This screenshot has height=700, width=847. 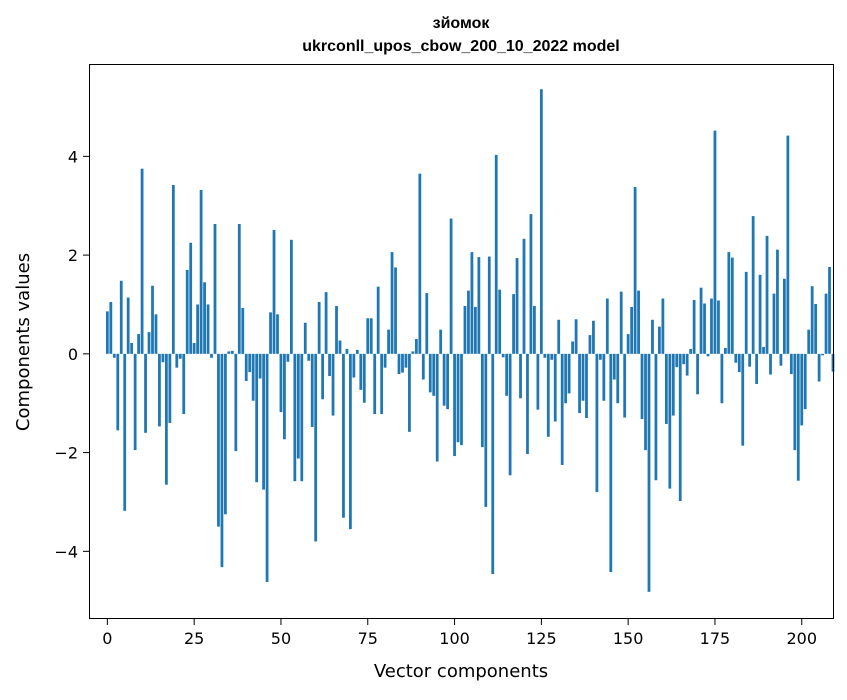 What do you see at coordinates (715, 638) in the screenshot?
I see `x-tick-label: 175` at bounding box center [715, 638].